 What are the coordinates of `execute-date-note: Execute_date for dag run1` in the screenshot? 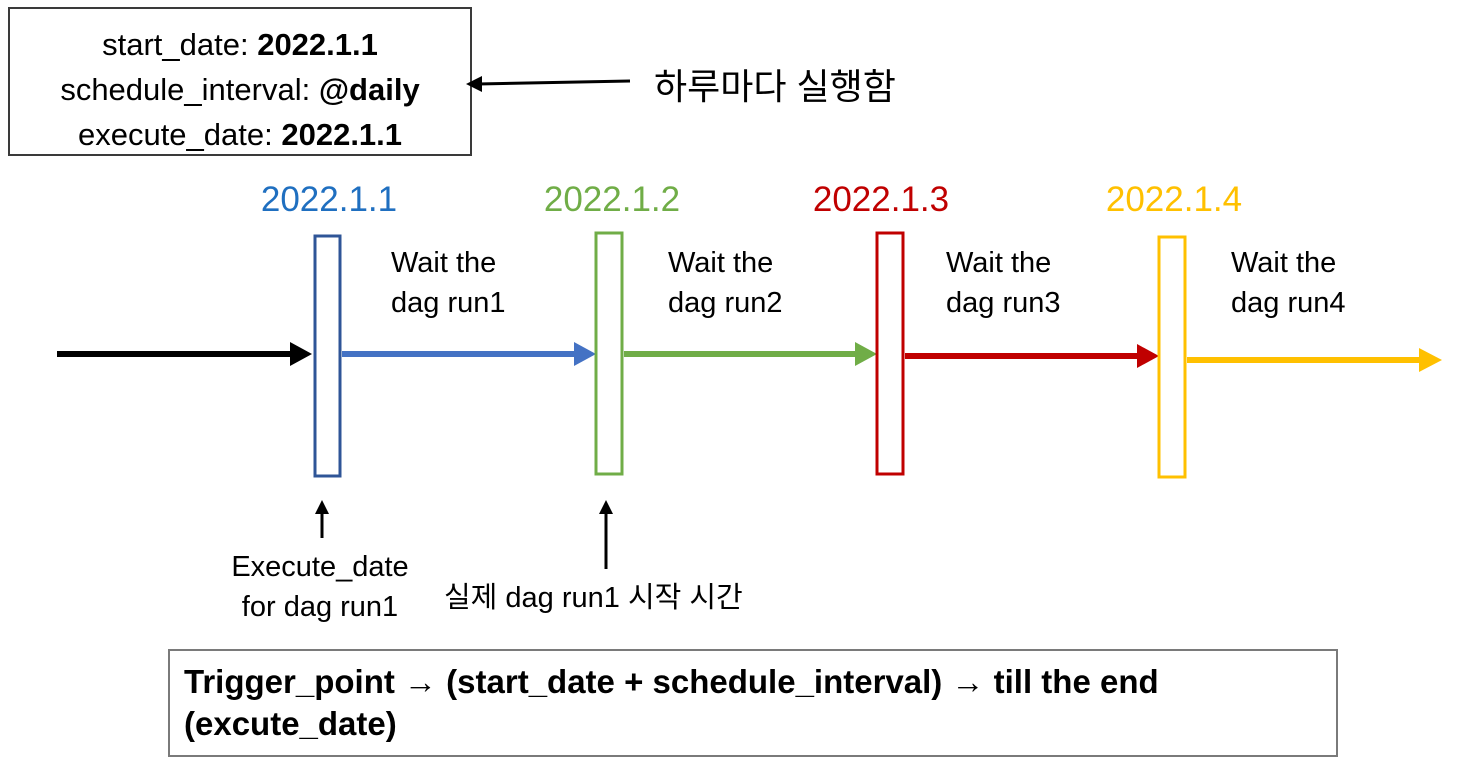 It's located at (320, 587).